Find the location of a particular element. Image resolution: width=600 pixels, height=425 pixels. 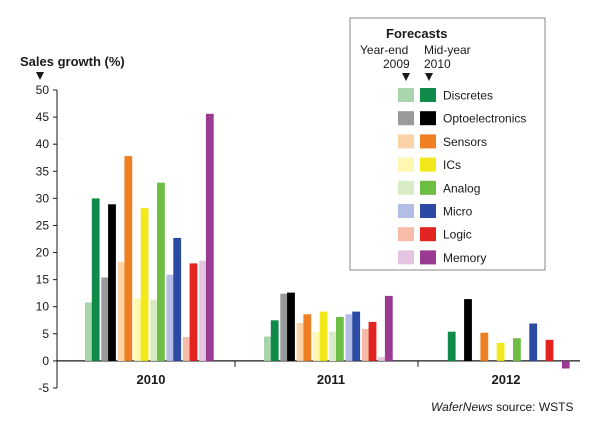

bar-optoelectronics-2011-my is located at coordinates (291, 326).